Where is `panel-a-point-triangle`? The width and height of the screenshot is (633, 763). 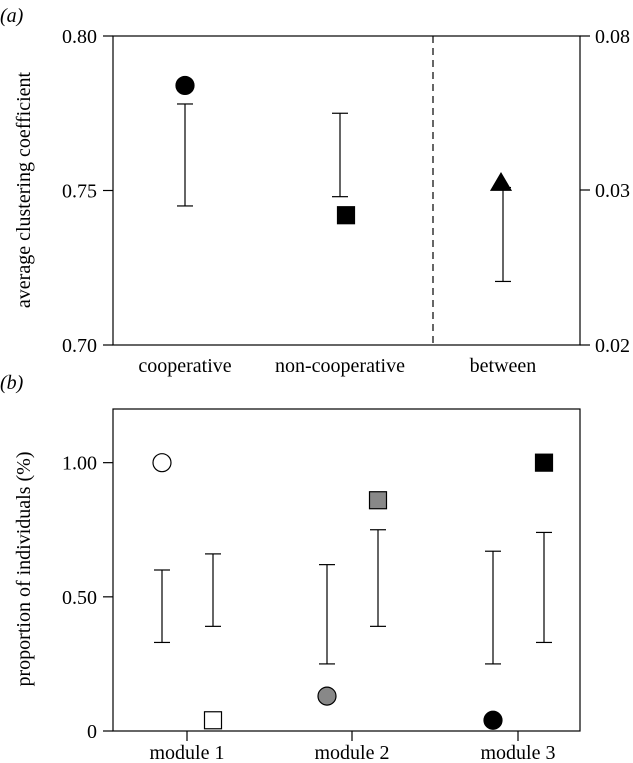
panel-a-point-triangle is located at coordinates (501, 181).